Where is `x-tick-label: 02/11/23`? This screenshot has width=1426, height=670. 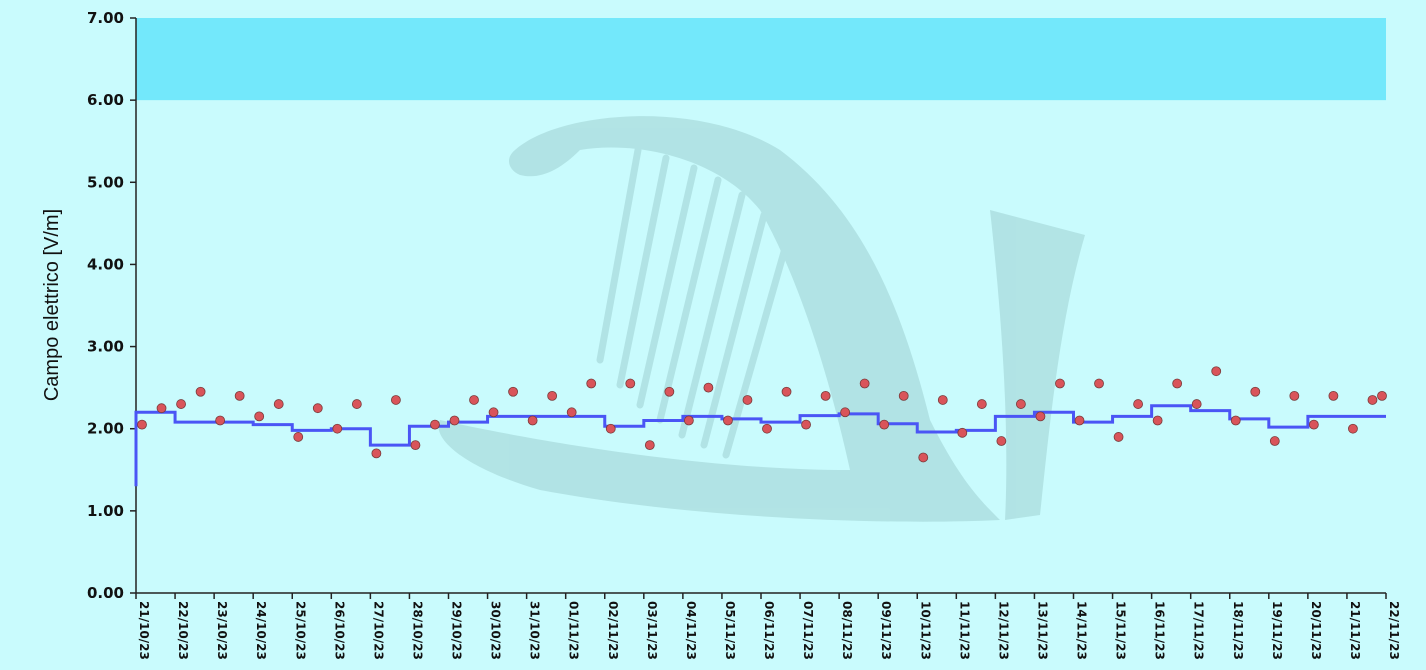 x-tick-label: 02/11/23 is located at coordinates (613, 630).